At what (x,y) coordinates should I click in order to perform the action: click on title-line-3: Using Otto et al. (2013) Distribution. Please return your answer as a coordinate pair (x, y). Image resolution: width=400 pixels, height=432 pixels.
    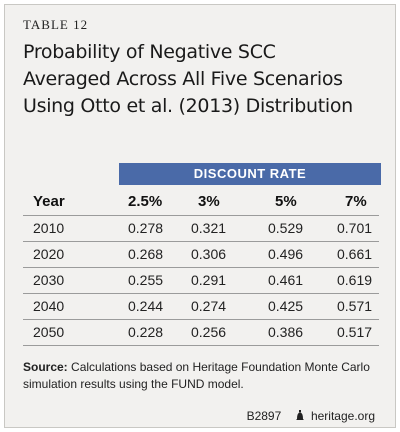
    Looking at the image, I should click on (188, 106).